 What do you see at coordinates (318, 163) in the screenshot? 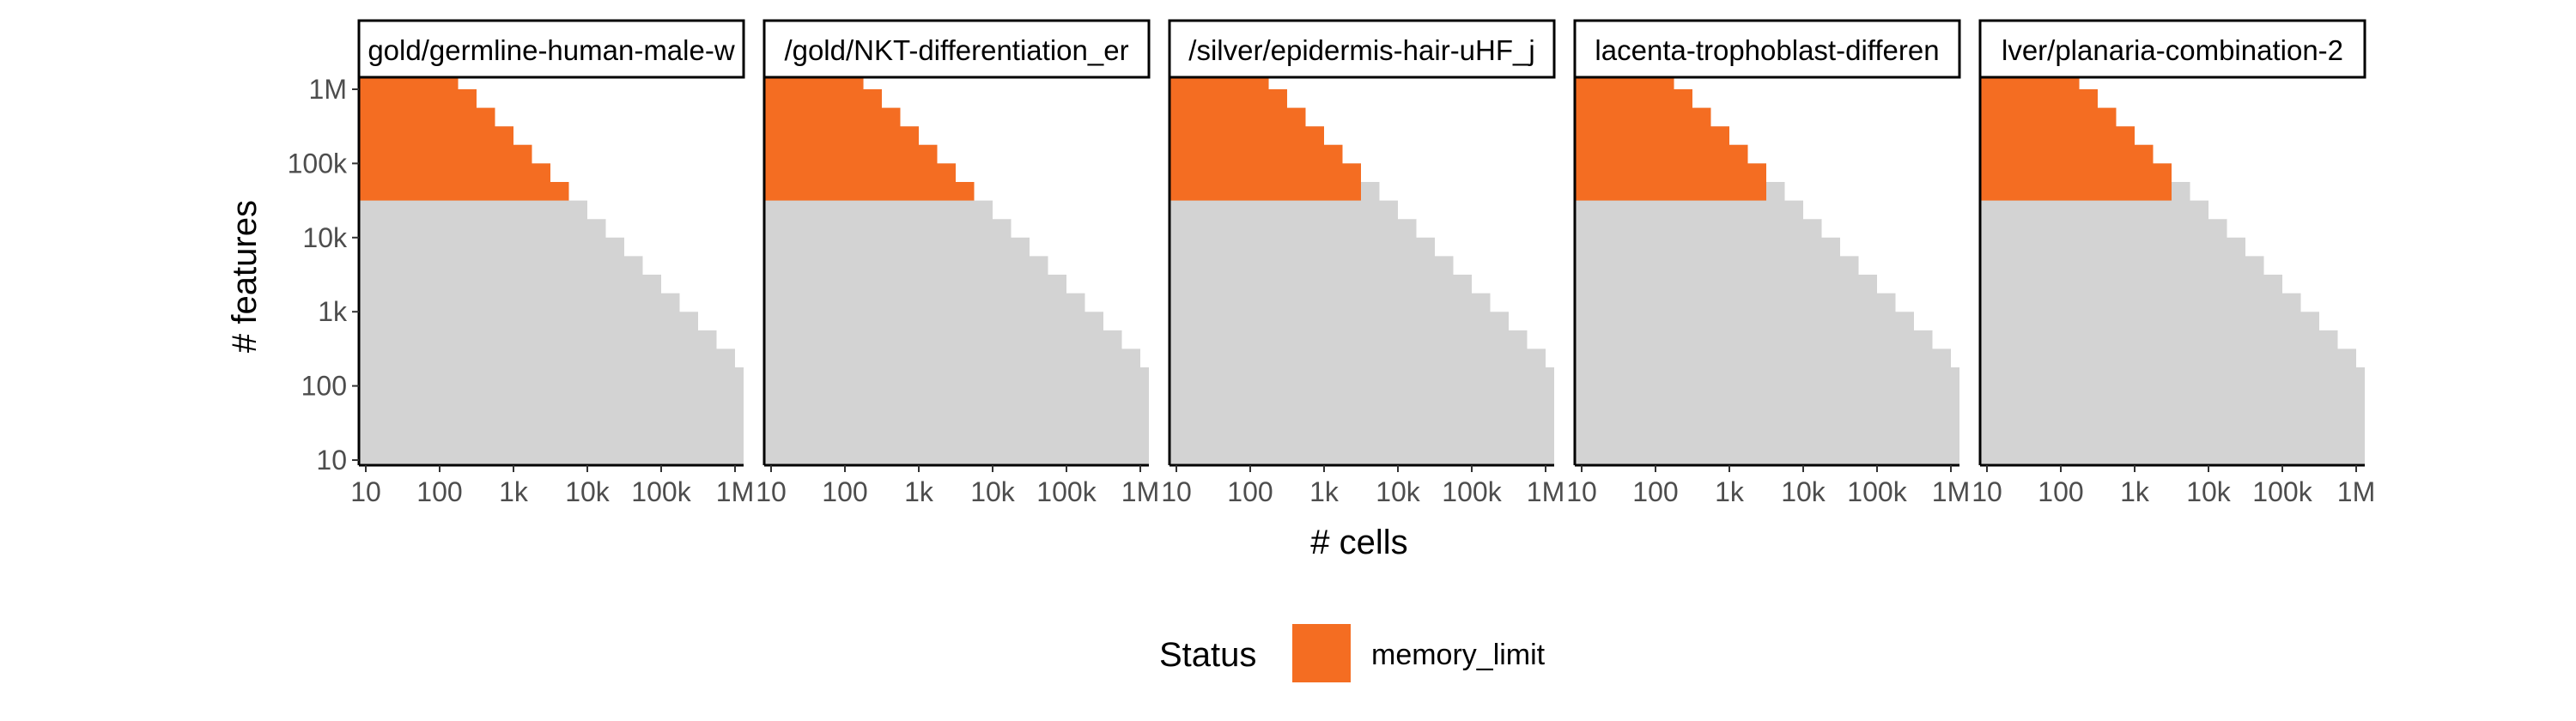
I see `y-tick-label: 100k` at bounding box center [318, 163].